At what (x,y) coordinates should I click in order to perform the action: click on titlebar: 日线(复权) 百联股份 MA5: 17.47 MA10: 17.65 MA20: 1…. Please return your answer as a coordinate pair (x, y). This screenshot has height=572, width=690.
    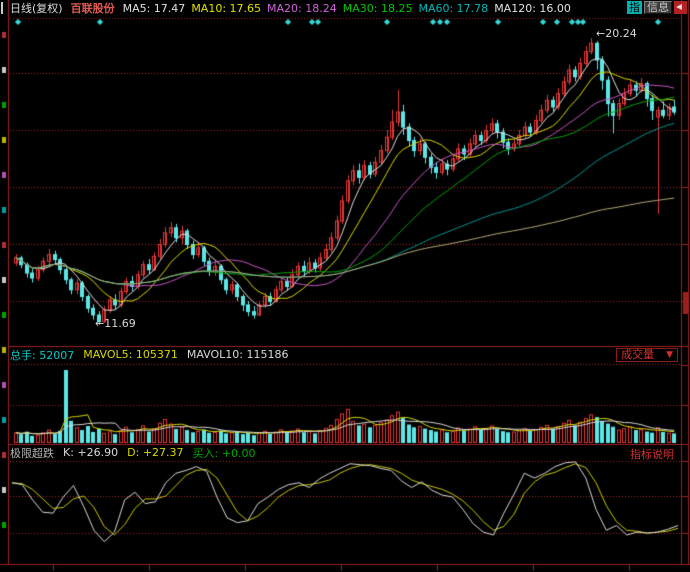
    Looking at the image, I should click on (345, 8).